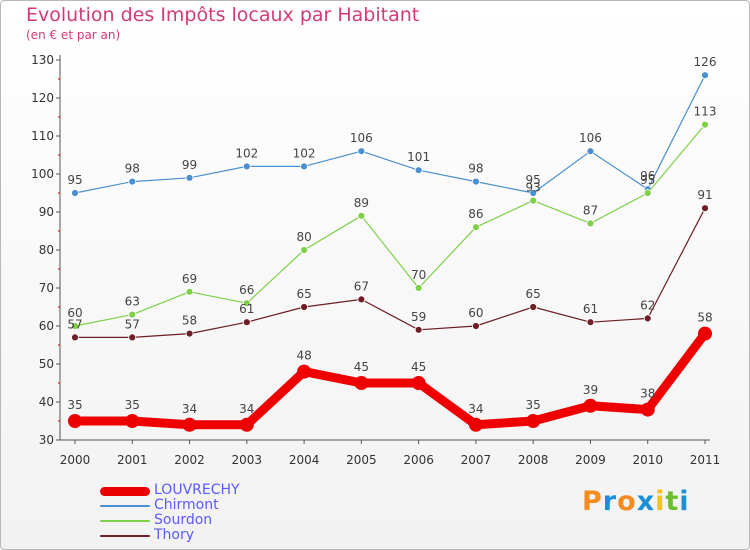 This screenshot has height=550, width=750. Describe the element at coordinates (533, 460) in the screenshot. I see `x-tick-label: 2008` at that location.